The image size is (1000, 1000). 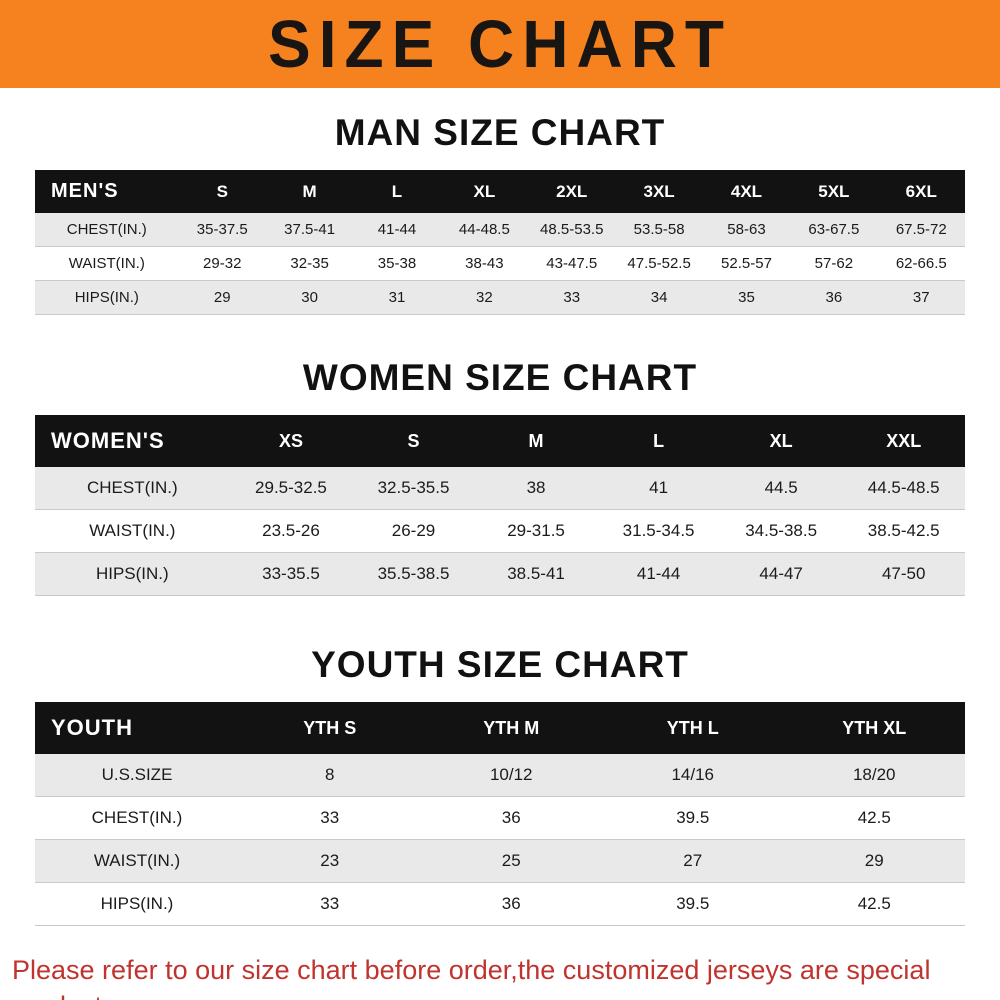 What do you see at coordinates (658, 488) in the screenshot?
I see `data-cell: 41` at bounding box center [658, 488].